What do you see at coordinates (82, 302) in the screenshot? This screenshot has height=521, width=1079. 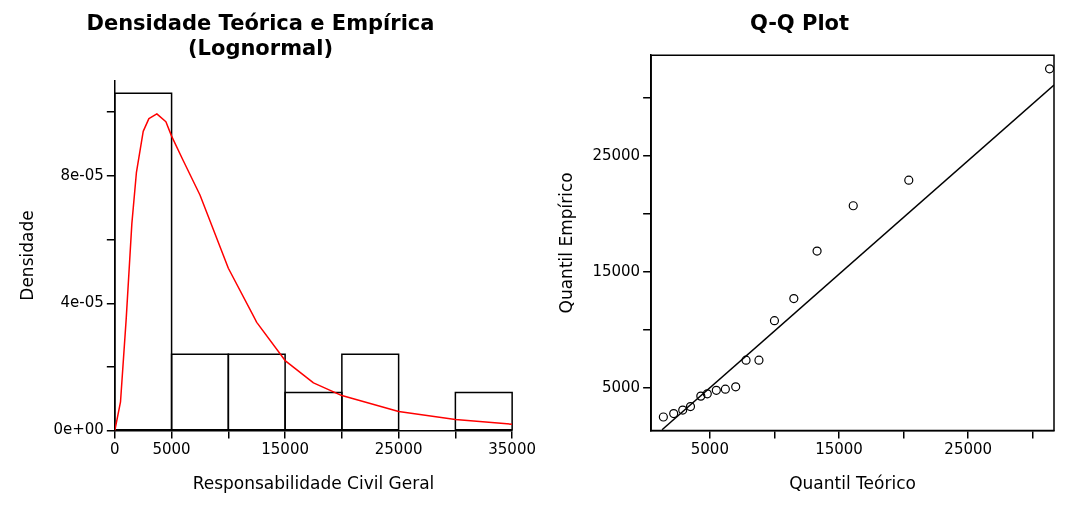 I see `y-tick-label: 4e-05` at bounding box center [82, 302].